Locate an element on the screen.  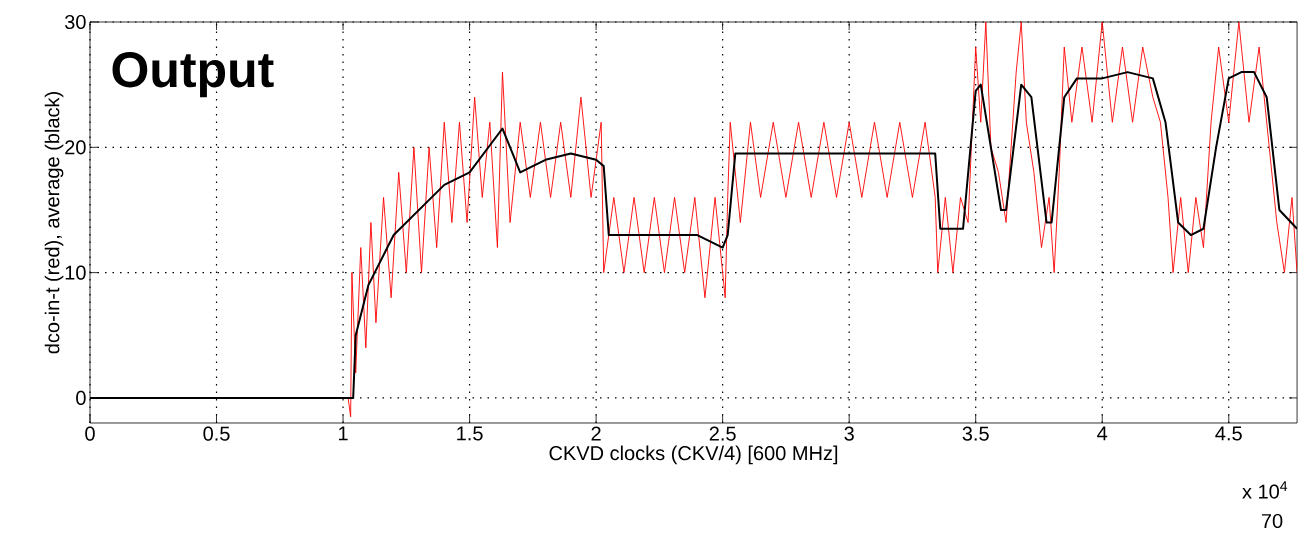
x-tick-label: 4 is located at coordinates (1102, 433).